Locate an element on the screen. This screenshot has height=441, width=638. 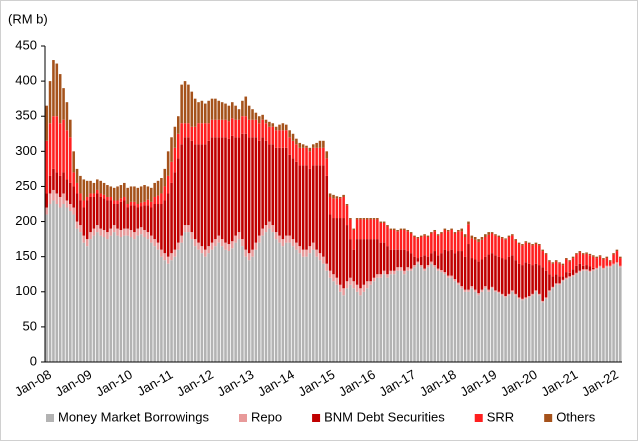
legend-swatch is located at coordinates (50, 418).